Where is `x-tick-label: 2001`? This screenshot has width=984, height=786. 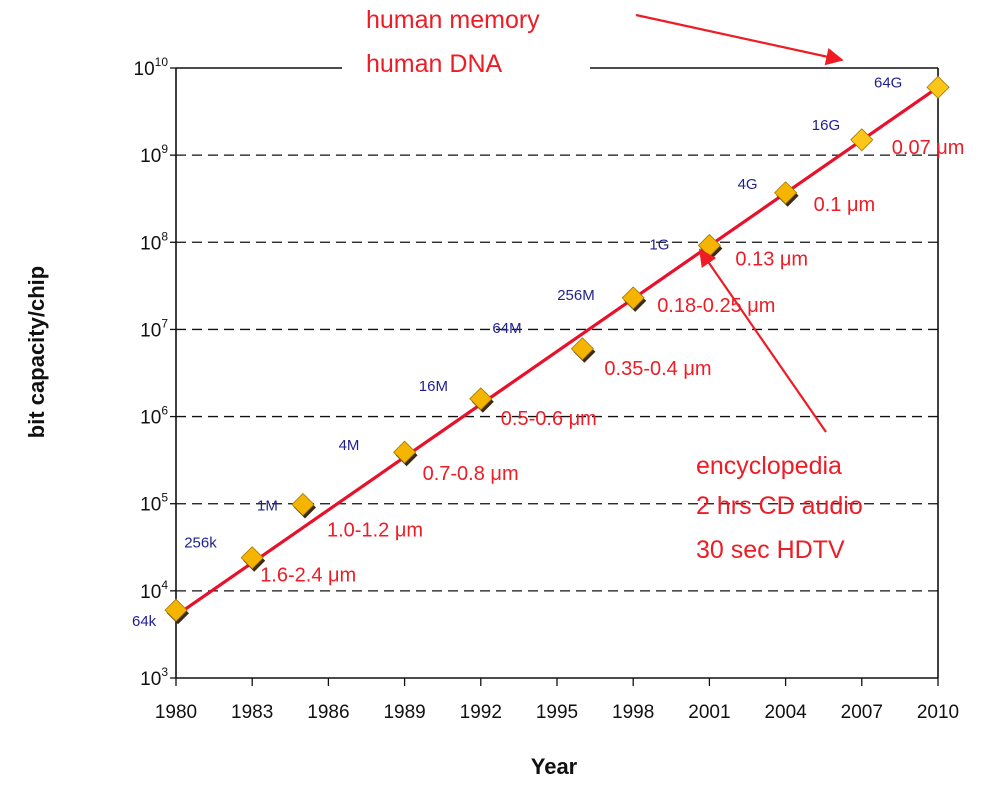 x-tick-label: 2001 is located at coordinates (709, 712).